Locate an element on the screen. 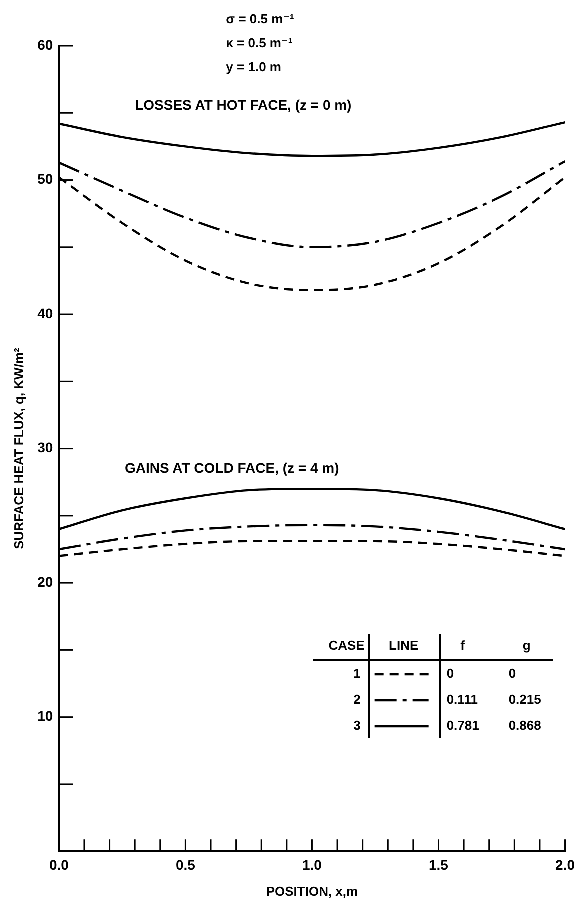 The width and height of the screenshot is (581, 912). x-tick-label: 0.5 is located at coordinates (186, 864).